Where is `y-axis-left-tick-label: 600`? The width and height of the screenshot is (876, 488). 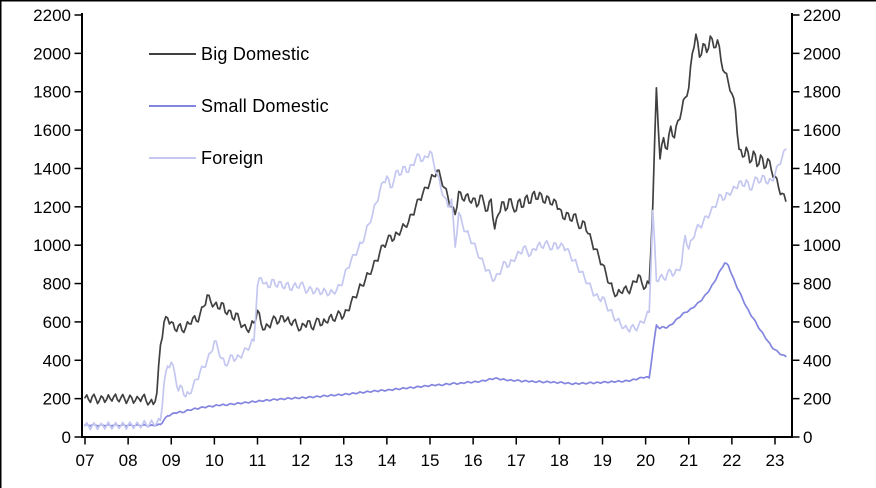
y-axis-left-tick-label: 600 is located at coordinates (57, 322).